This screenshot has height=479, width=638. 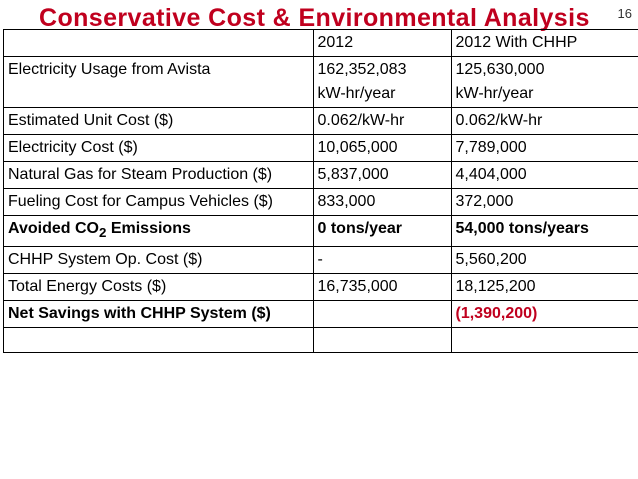 What do you see at coordinates (159, 82) in the screenshot?
I see `row-label: Electricity Usage from Avista` at bounding box center [159, 82].